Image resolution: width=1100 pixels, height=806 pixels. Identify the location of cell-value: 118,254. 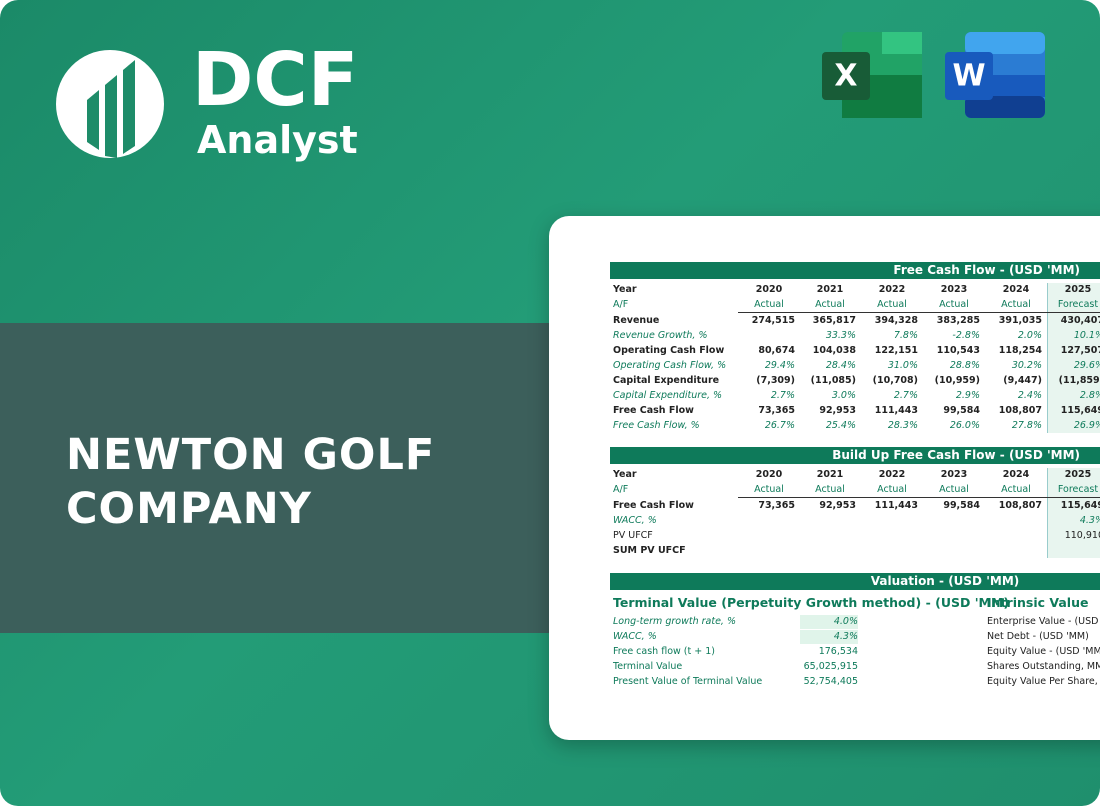
(1020, 350).